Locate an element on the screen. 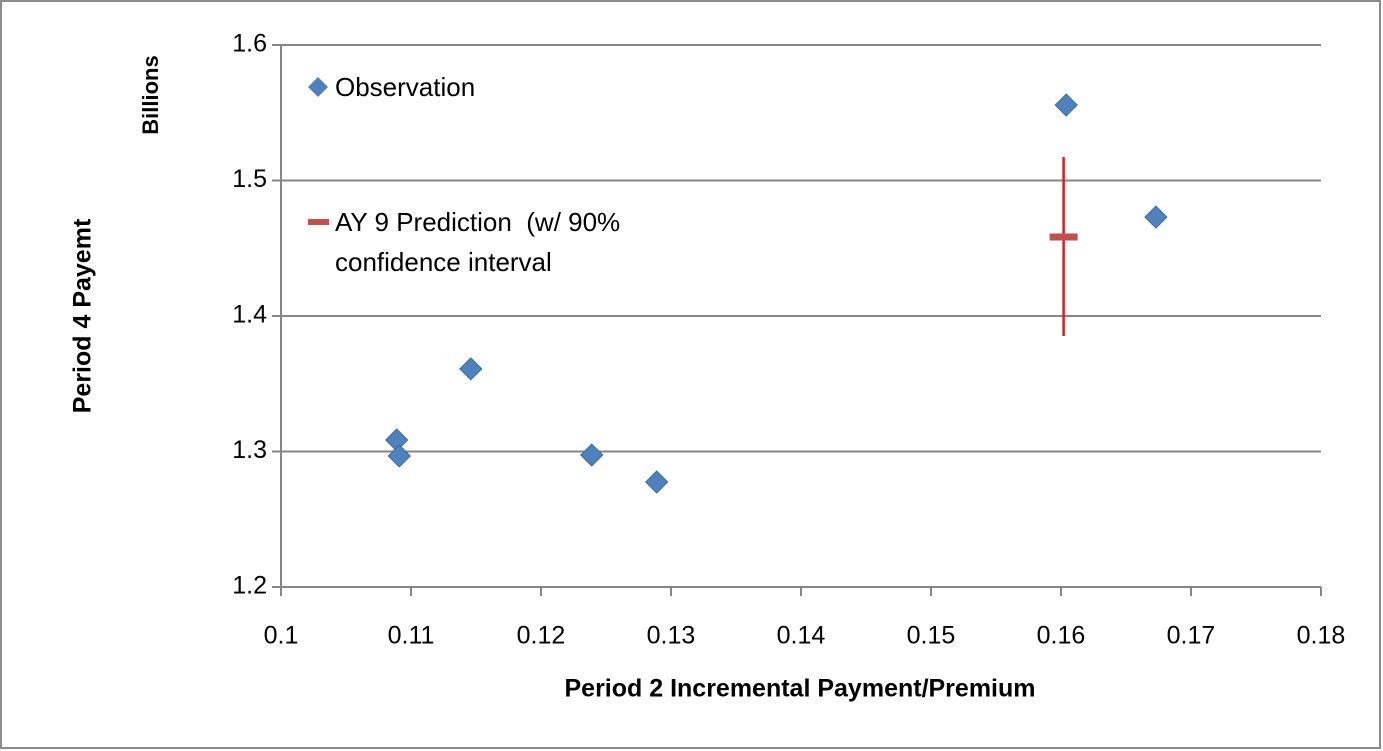 This screenshot has height=751, width=1383. y-unit-label: Billions is located at coordinates (150, 94).